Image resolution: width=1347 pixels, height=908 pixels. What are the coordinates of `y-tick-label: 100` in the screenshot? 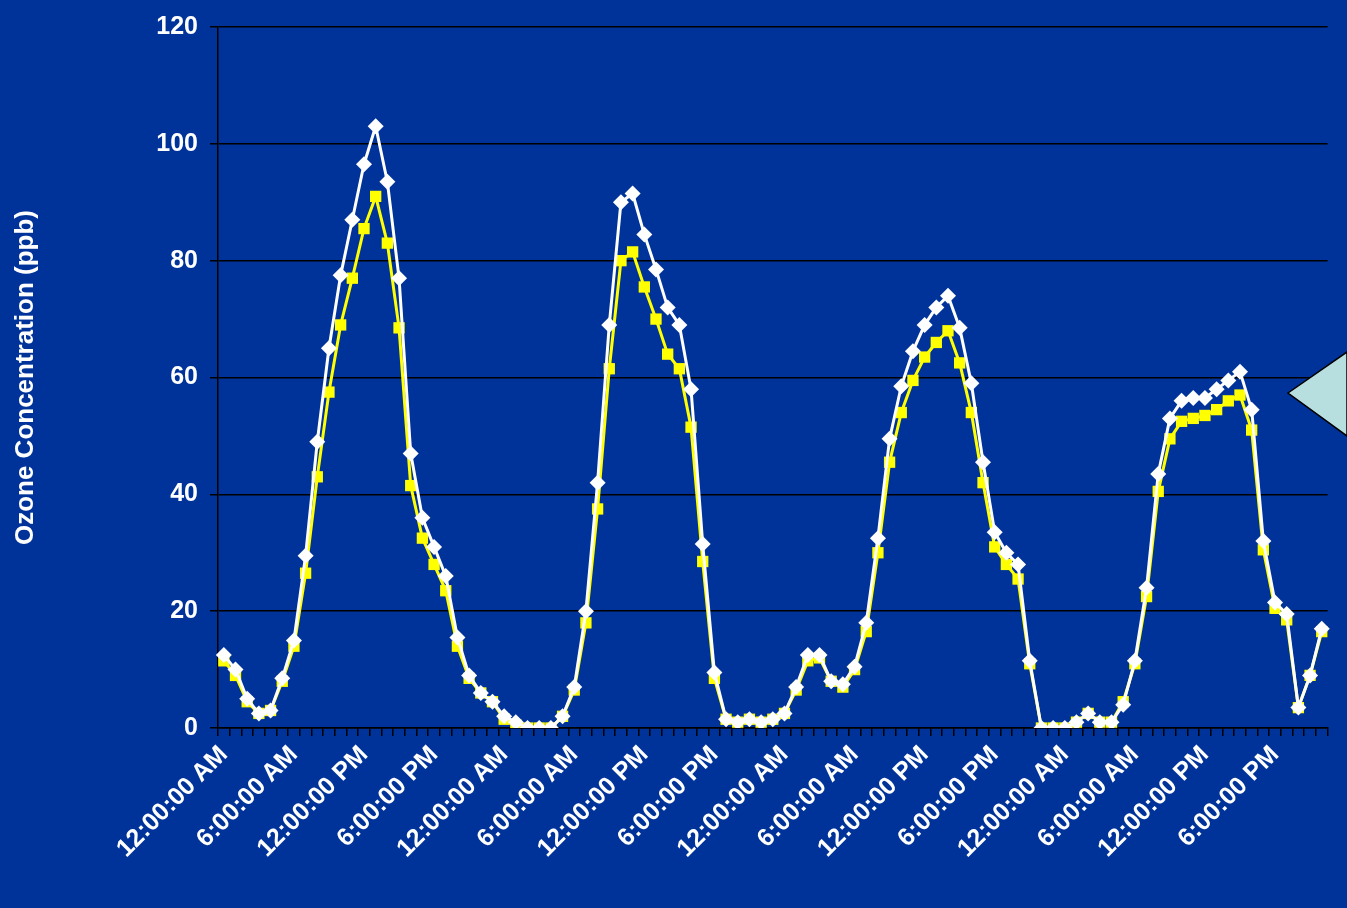 It's located at (177, 141).